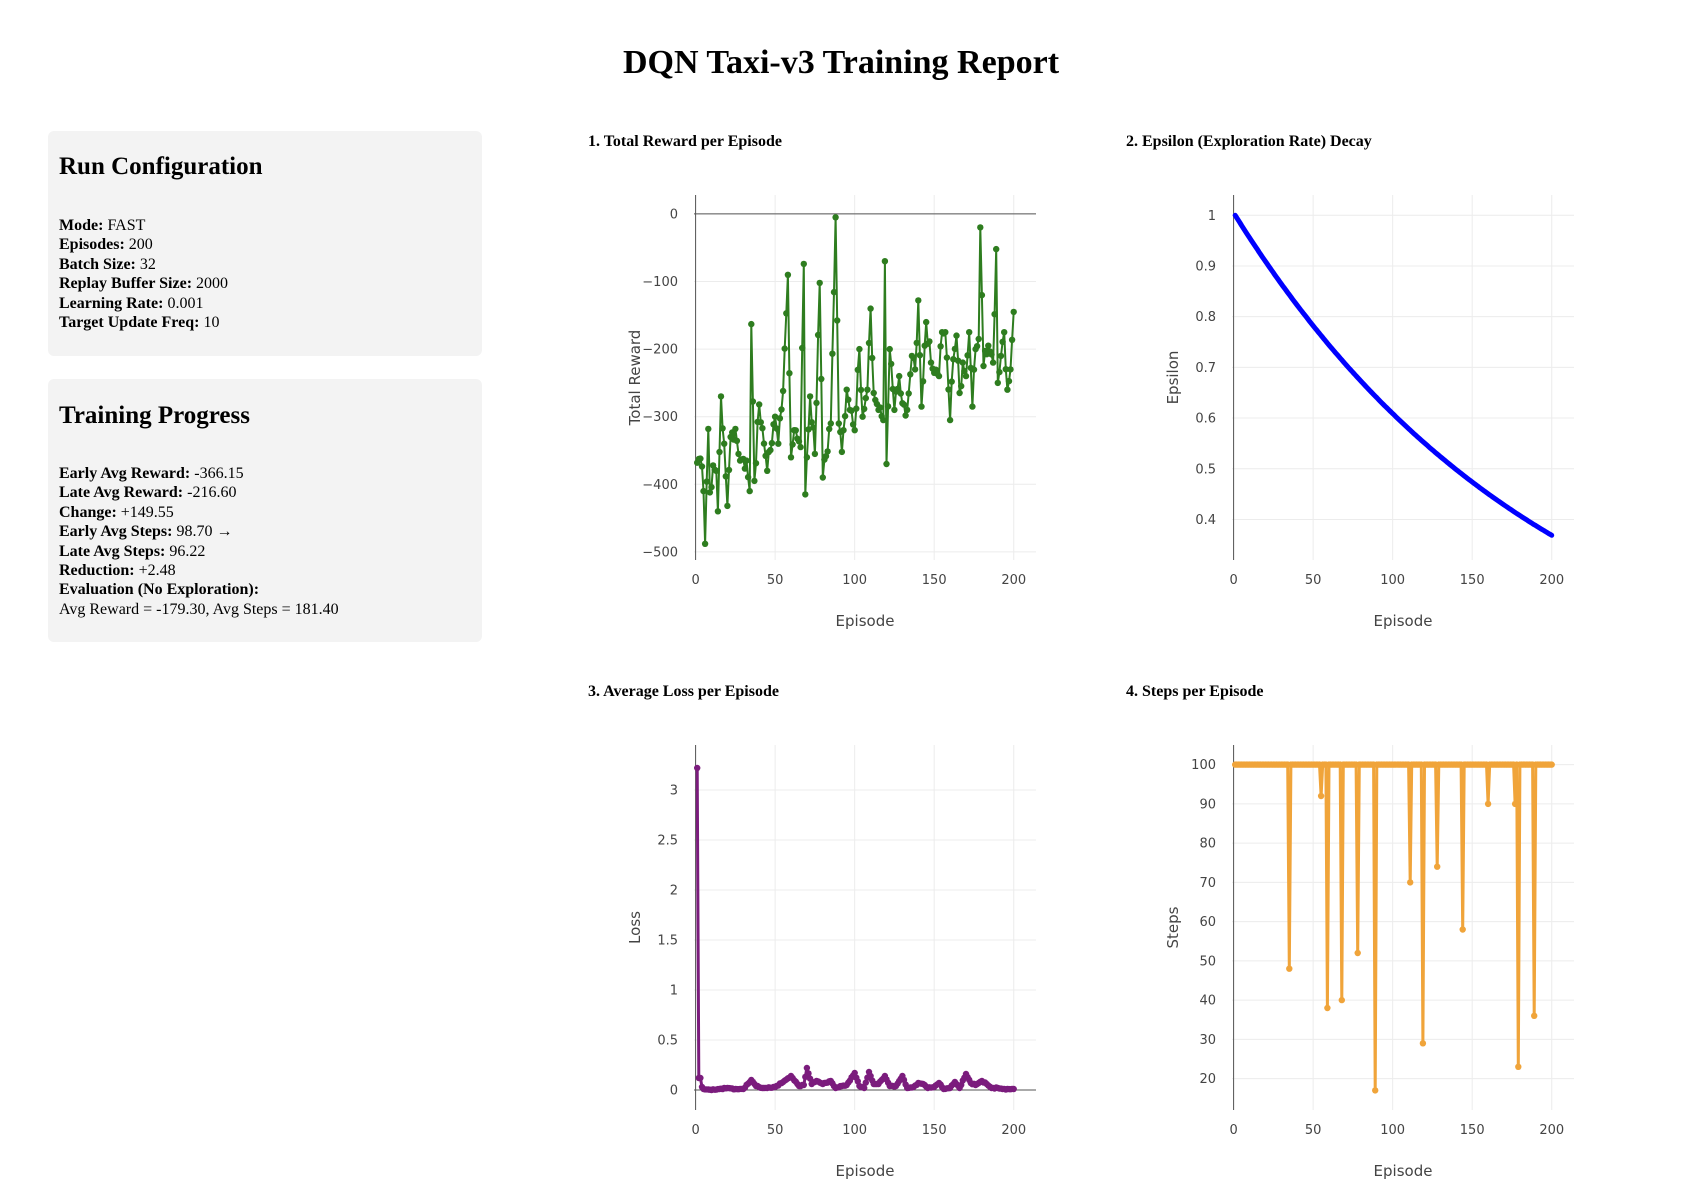 This screenshot has height=1190, width=1682. Describe the element at coordinates (683, 691) in the screenshot. I see `loss-chart-title: 3. Average Loss per Episode` at that location.